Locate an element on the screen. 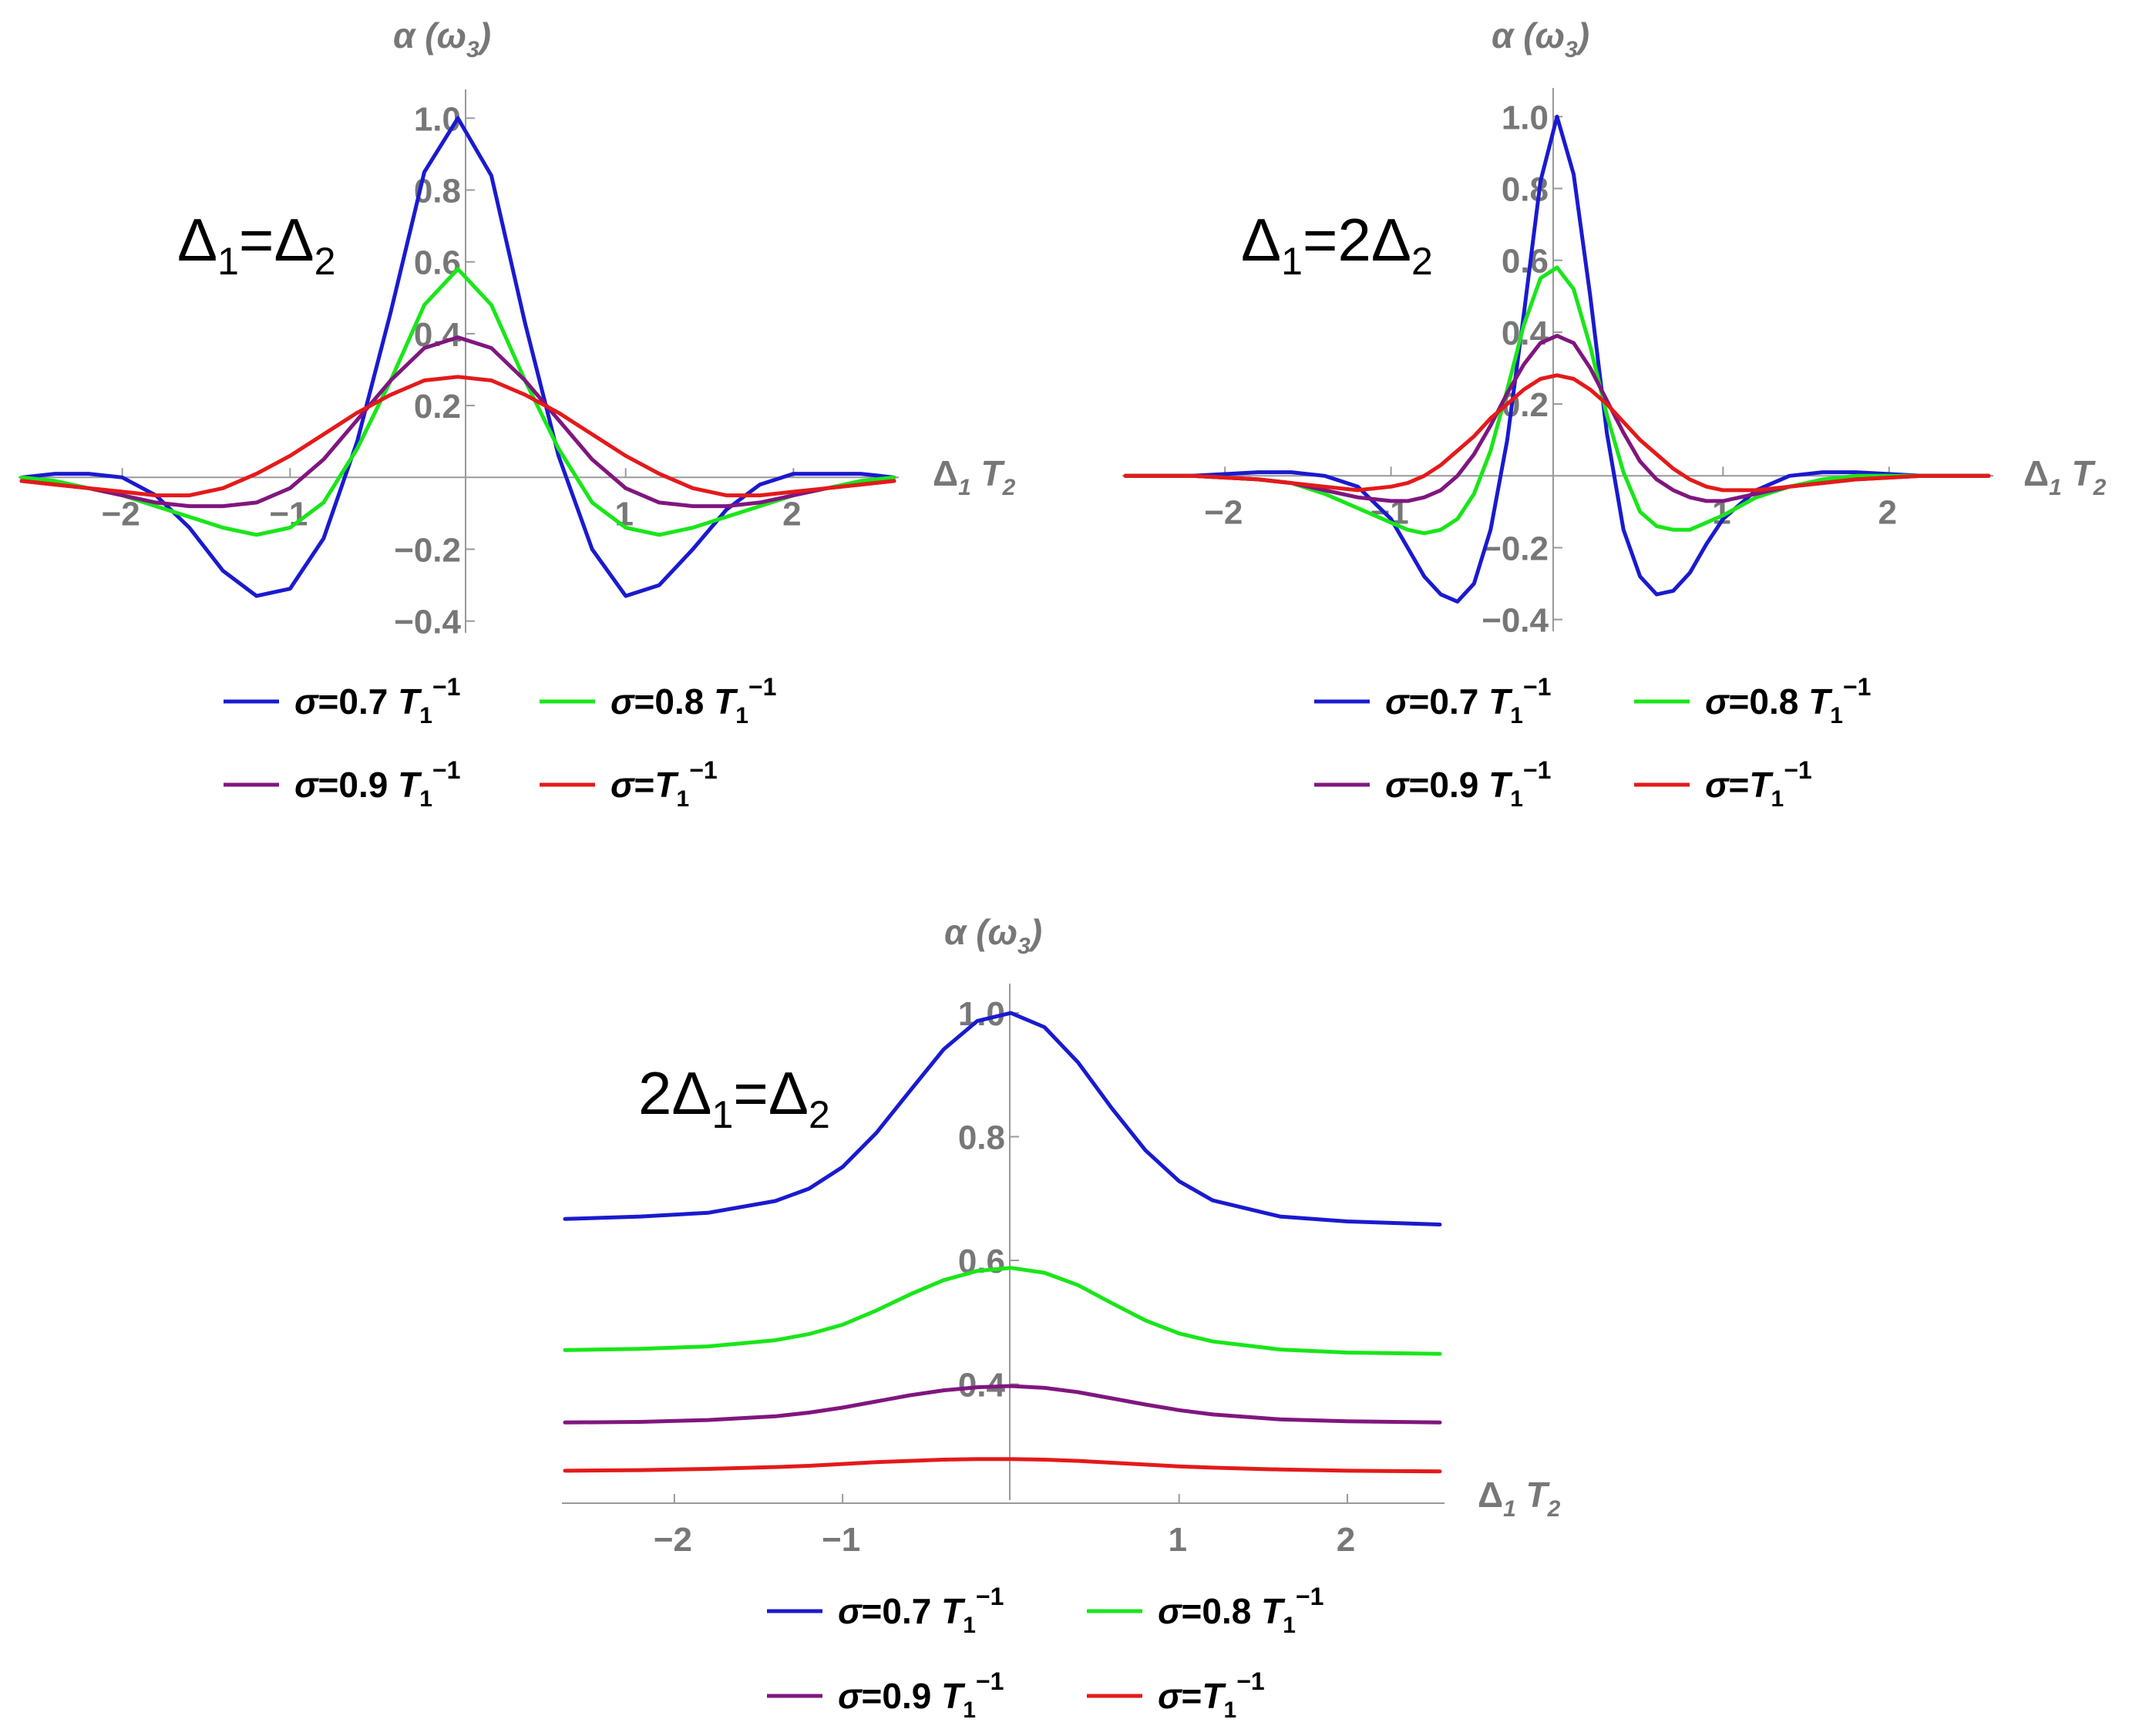 The width and height of the screenshot is (2139, 1736). condition-label: Δ1=2Δ2 is located at coordinates (1337, 244).